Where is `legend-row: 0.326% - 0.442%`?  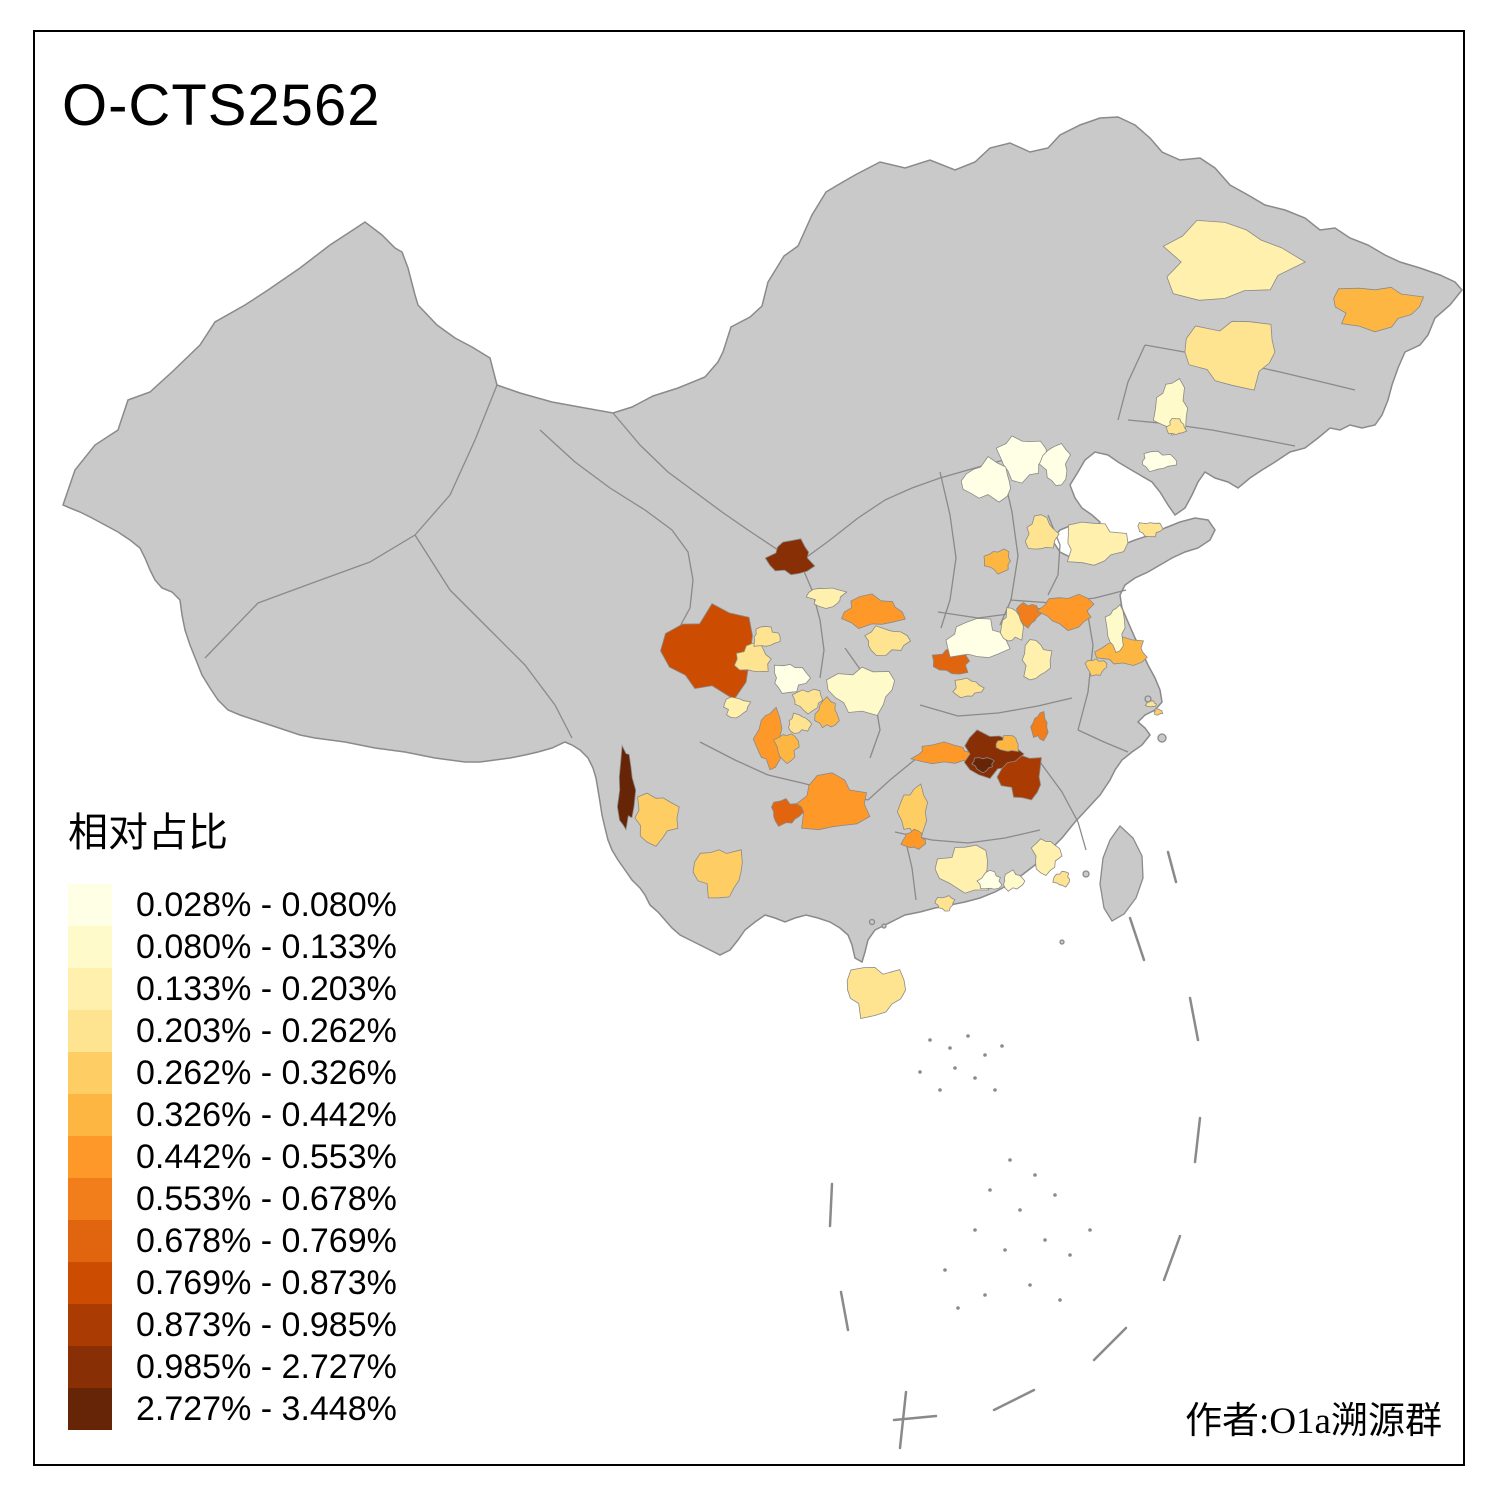 legend-row: 0.326% - 0.442% is located at coordinates (232, 1115).